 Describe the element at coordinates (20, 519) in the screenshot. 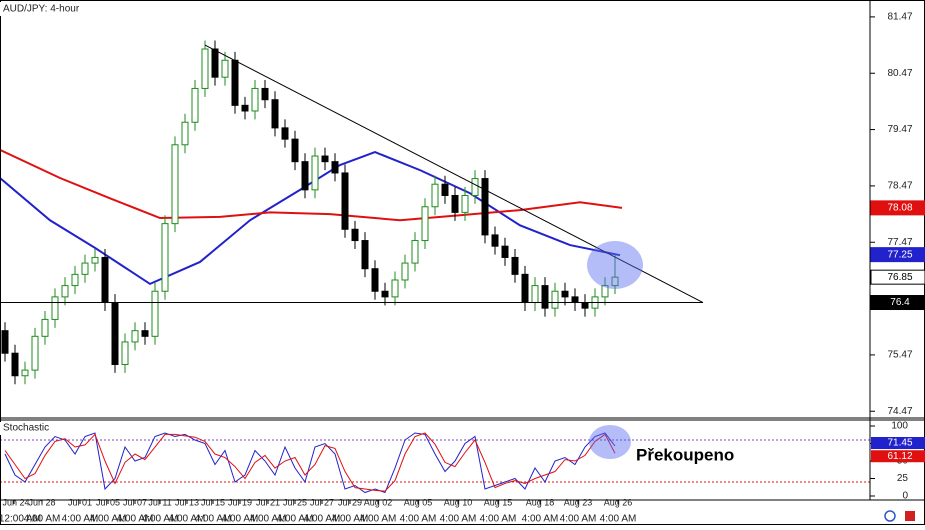

I see `x-time-label: 12:00 AM` at that location.